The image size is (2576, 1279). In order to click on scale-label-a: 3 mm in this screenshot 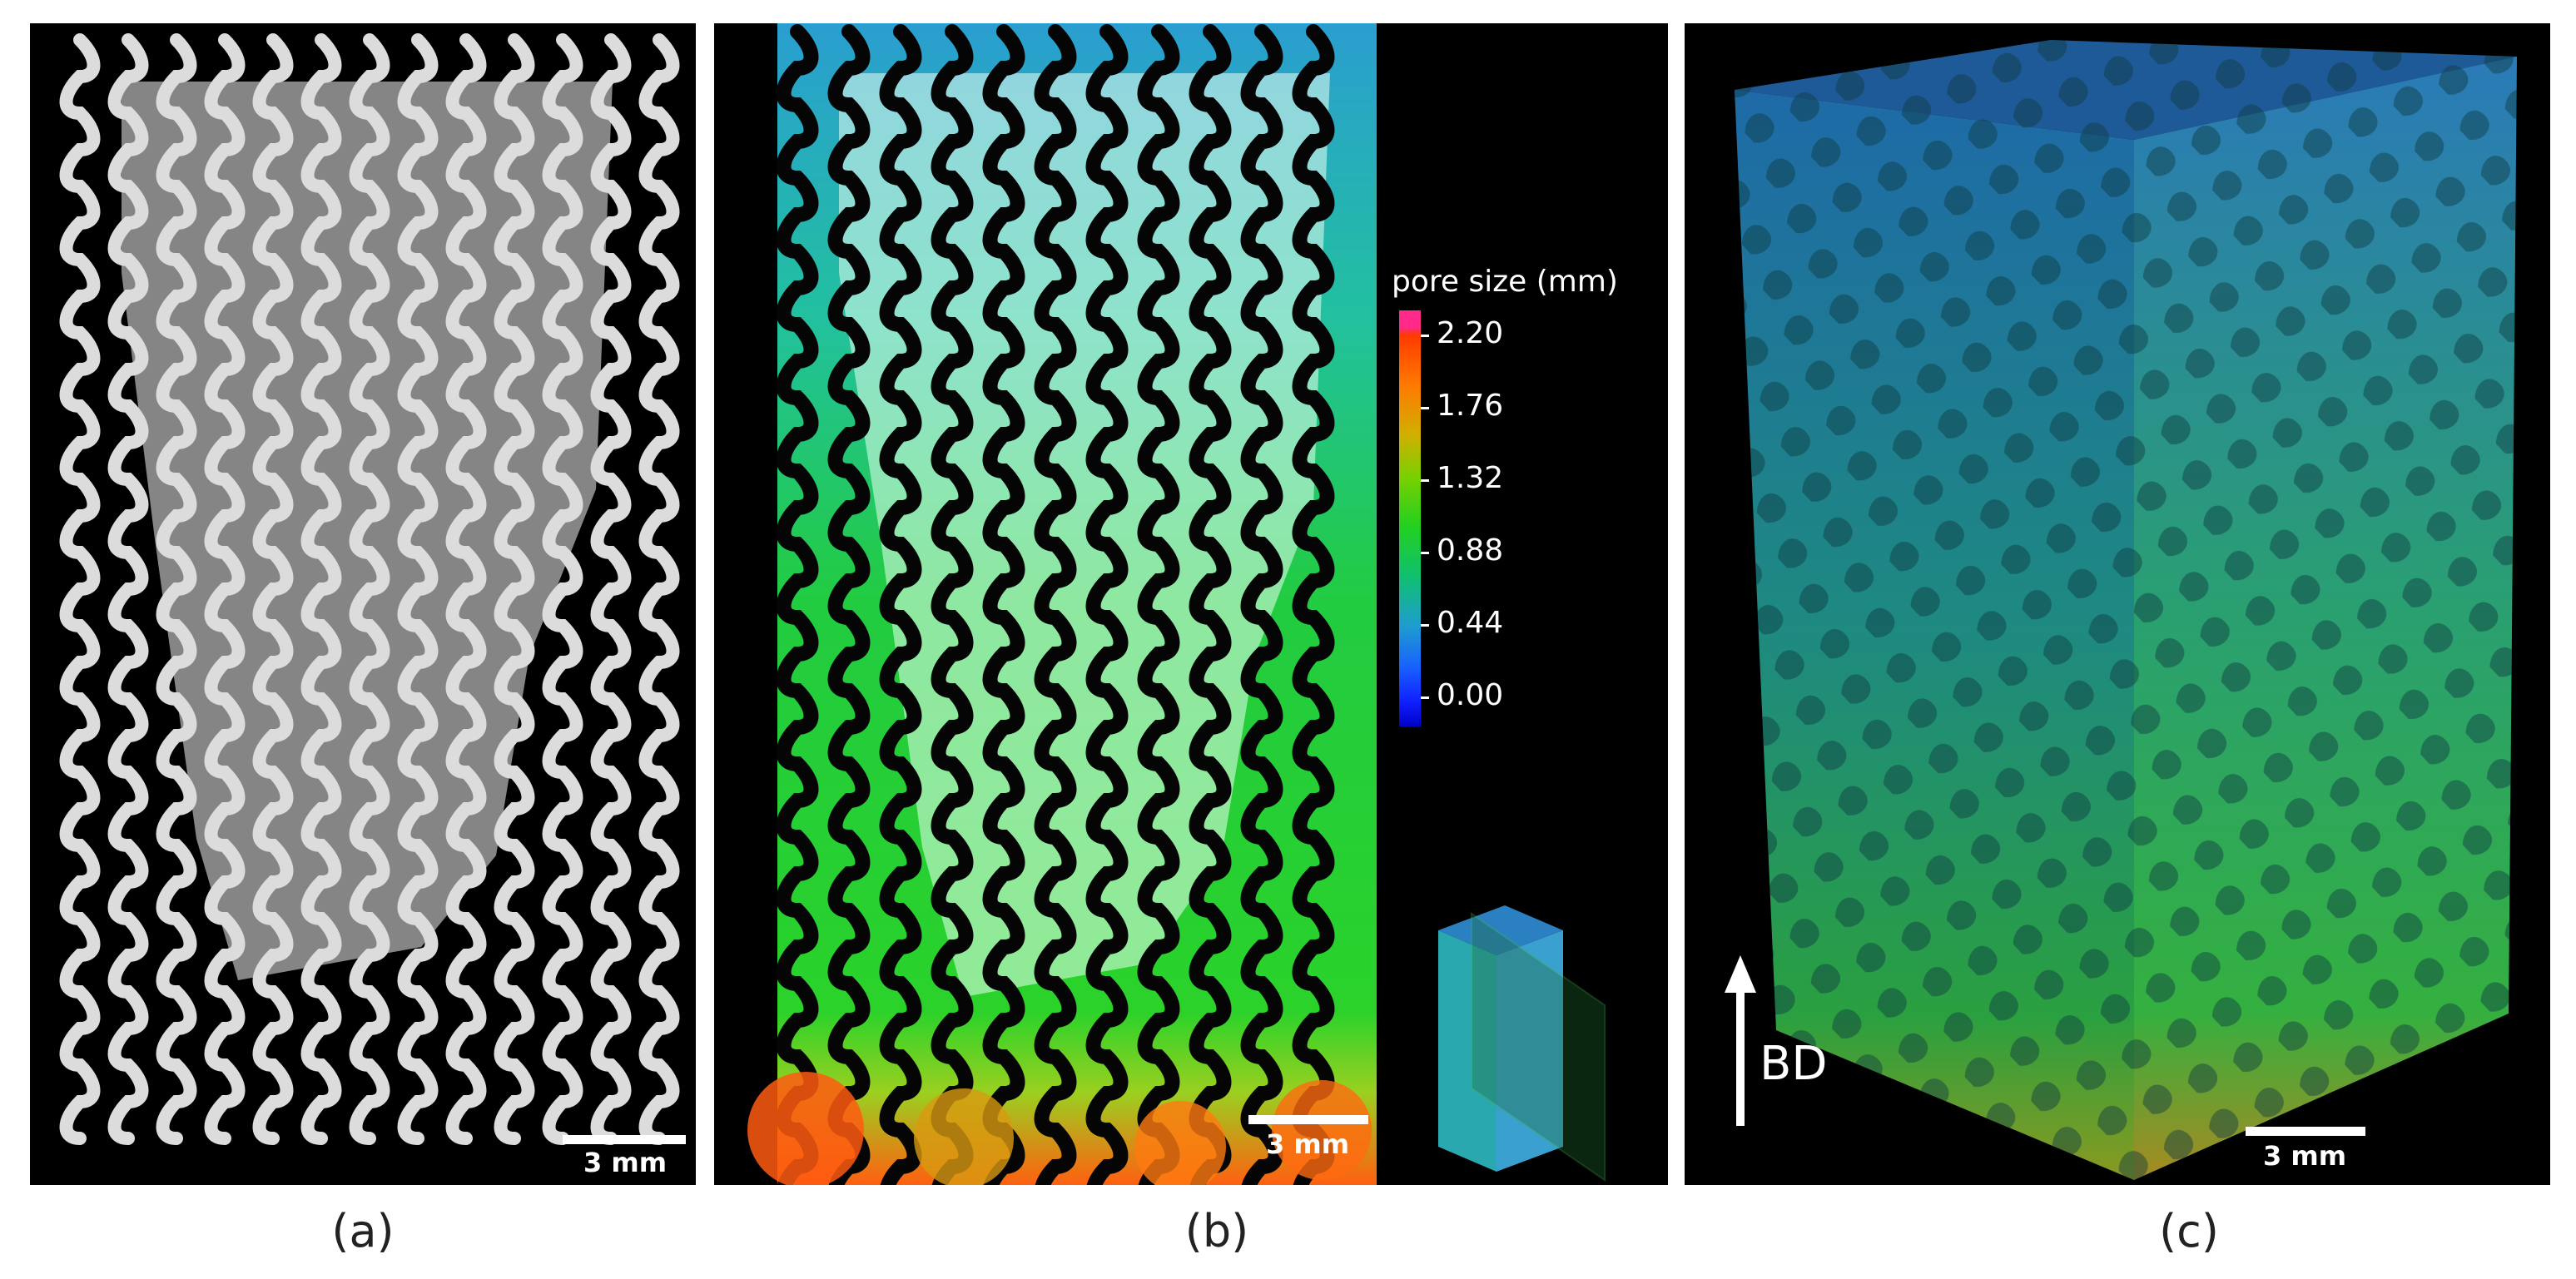, I will do `click(625, 1162)`.